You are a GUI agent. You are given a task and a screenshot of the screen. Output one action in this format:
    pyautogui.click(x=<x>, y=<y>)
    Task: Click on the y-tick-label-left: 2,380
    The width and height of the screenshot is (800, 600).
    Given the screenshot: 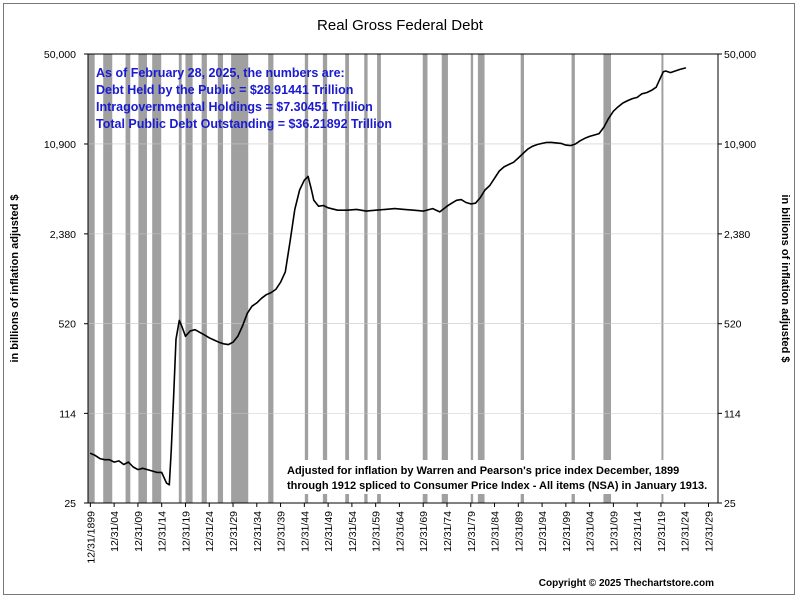 What is the action you would take?
    pyautogui.click(x=63, y=235)
    